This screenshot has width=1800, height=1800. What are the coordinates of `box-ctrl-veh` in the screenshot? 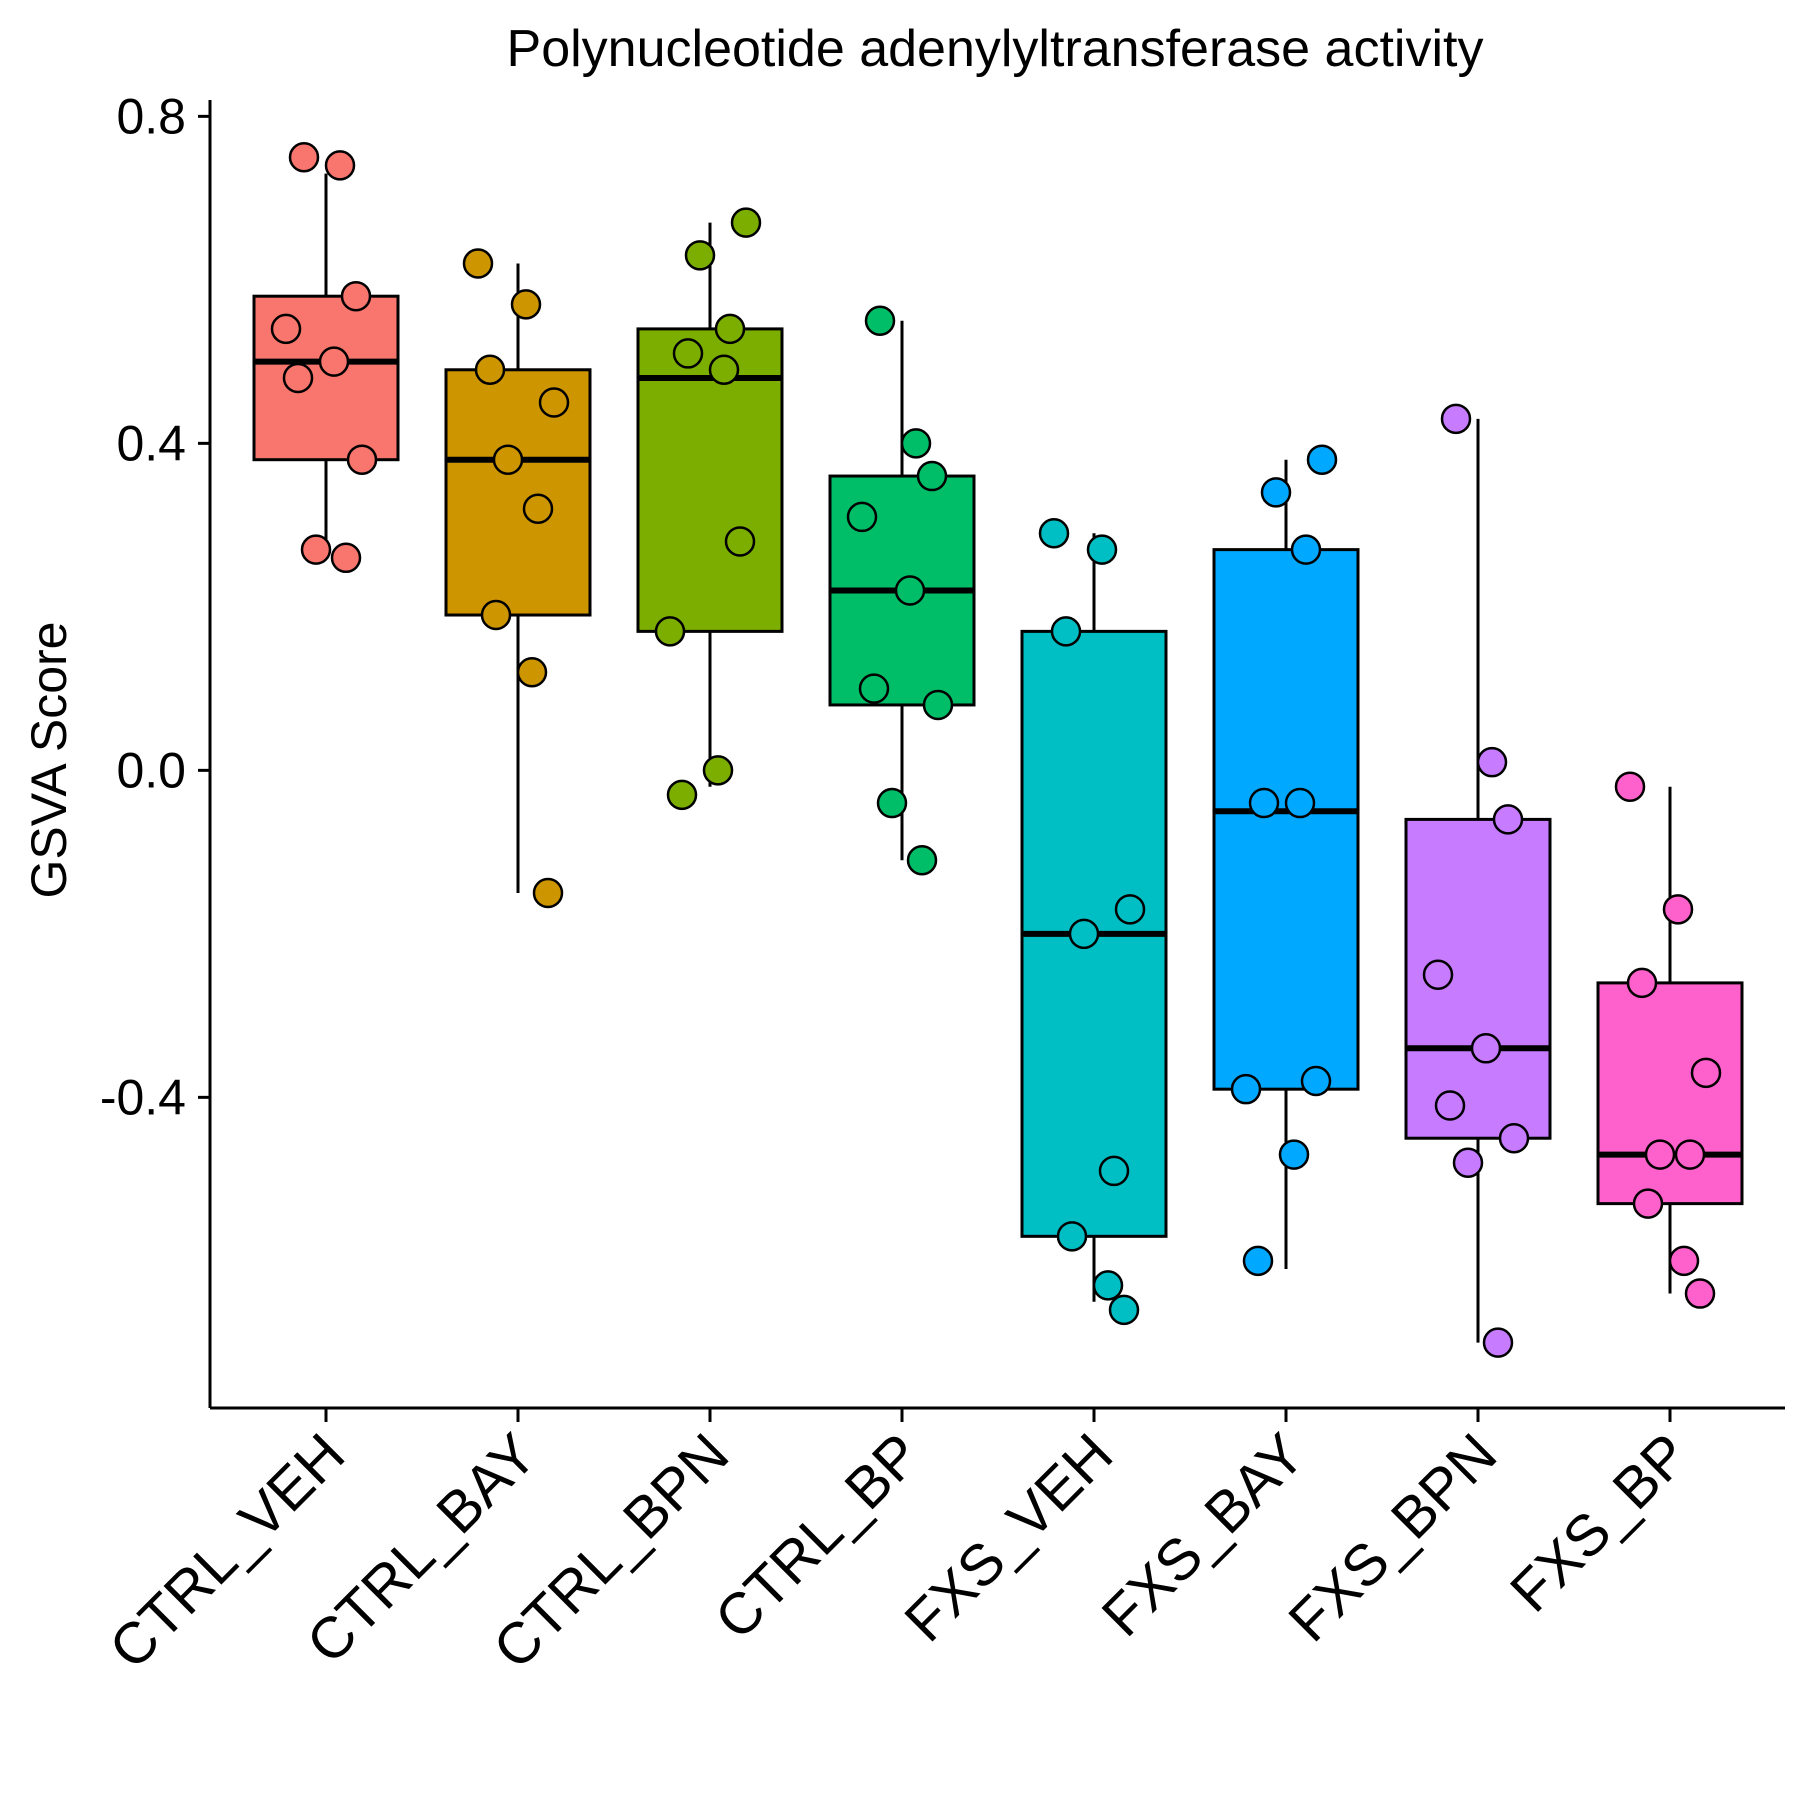 It's located at (326, 378).